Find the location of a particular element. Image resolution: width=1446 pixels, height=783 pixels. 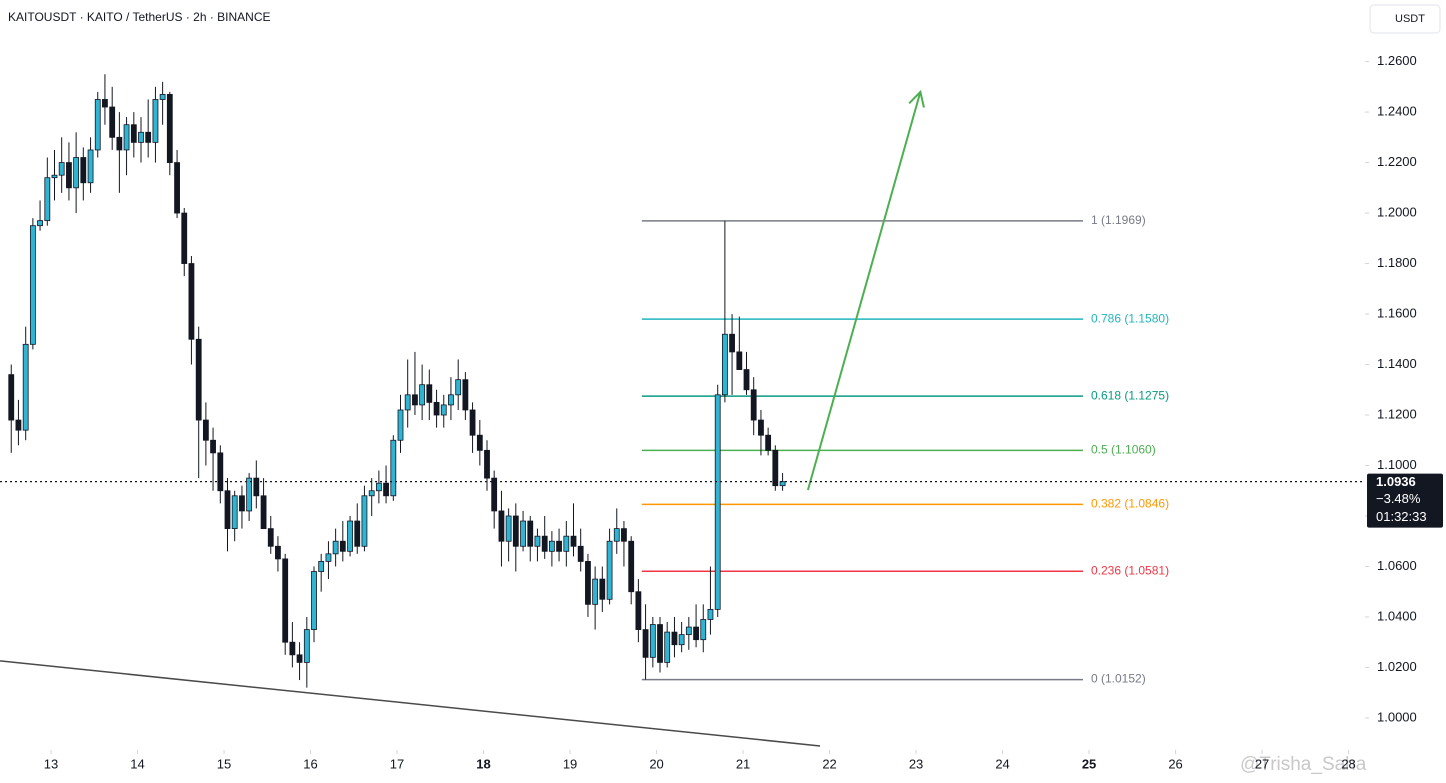

last-price-countdown: 01:32:33 is located at coordinates (1401, 516).